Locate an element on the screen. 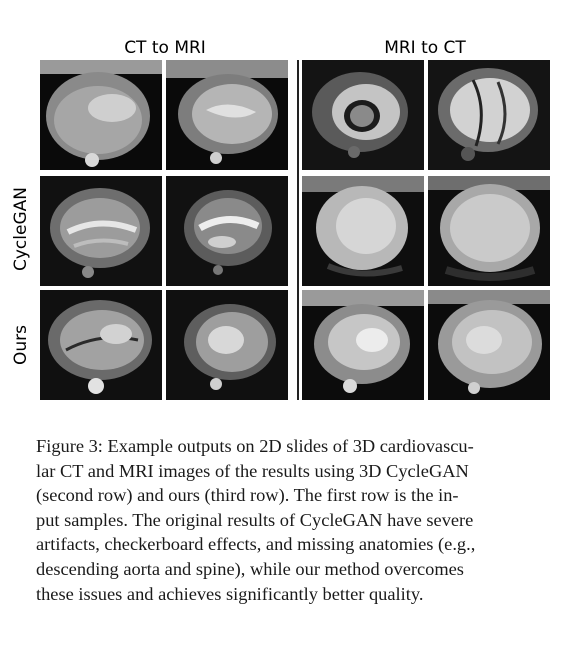  column-divider is located at coordinates (298, 230).